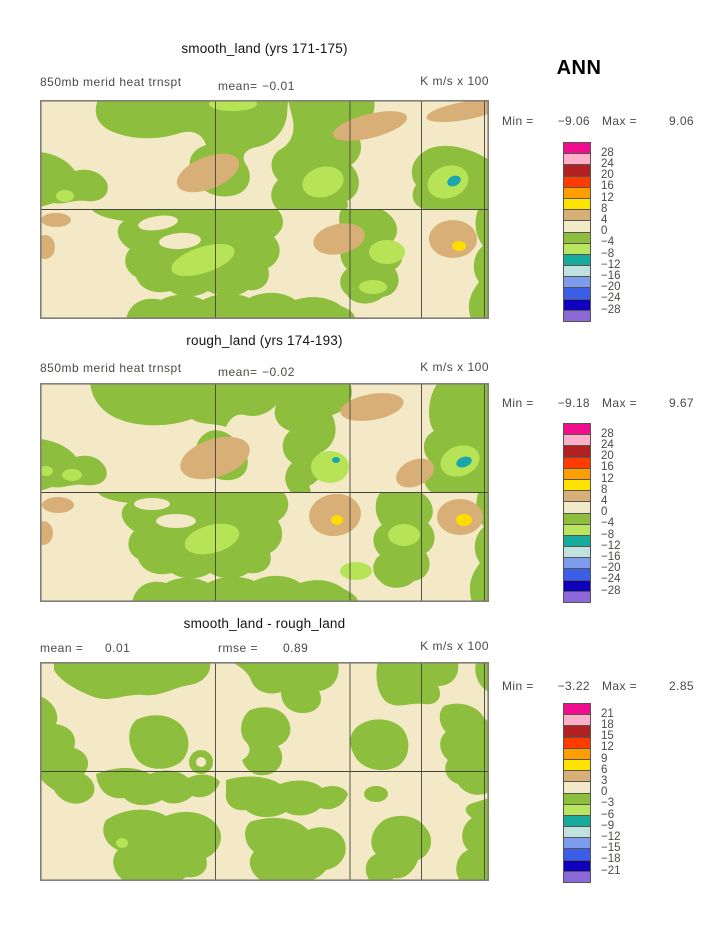 Image resolution: width=723 pixels, height=935 pixels. I want to click on panel-3-mean-label: mean =, so click(62, 648).